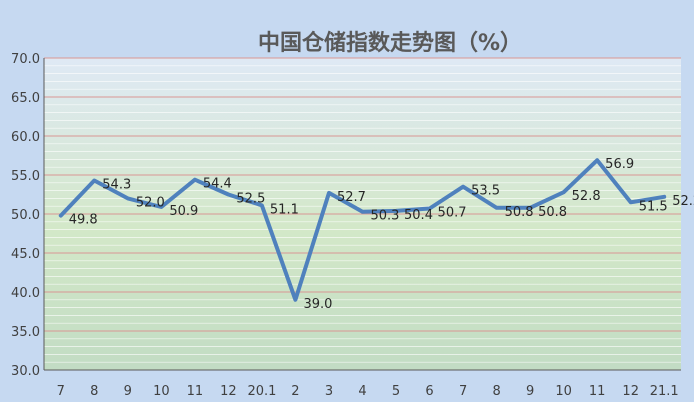 The height and width of the screenshot is (402, 694). Describe the element at coordinates (183, 211) in the screenshot. I see `data-label: 50.9` at that location.